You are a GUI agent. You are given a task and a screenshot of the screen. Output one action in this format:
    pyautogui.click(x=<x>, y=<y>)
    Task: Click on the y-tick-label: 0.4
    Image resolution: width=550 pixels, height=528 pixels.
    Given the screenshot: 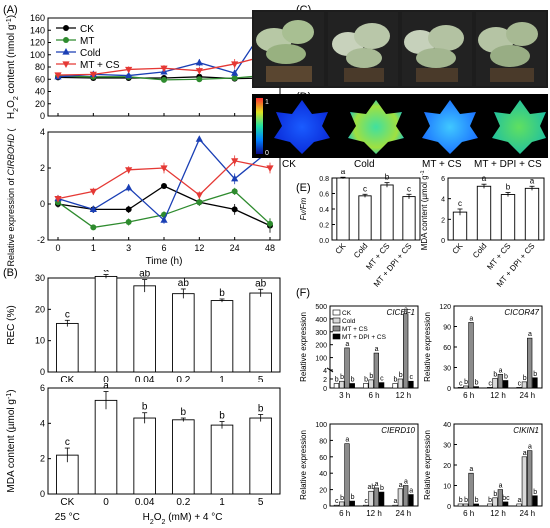 What is the action you would take?
    pyautogui.click(x=324, y=210)
    